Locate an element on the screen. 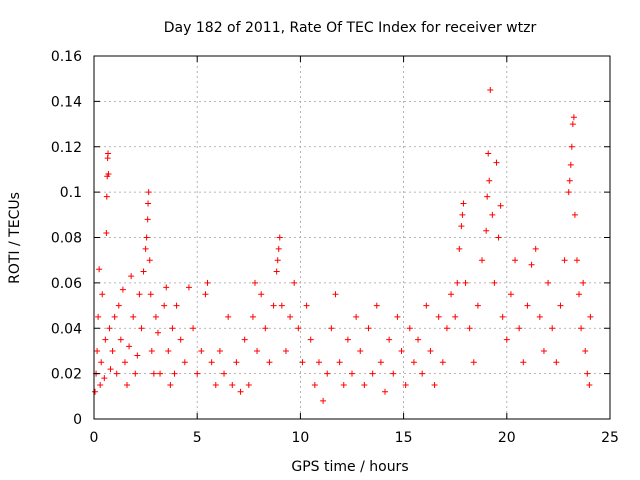 The image size is (640, 480). y-tick-label: 0.06 is located at coordinates (66, 284).